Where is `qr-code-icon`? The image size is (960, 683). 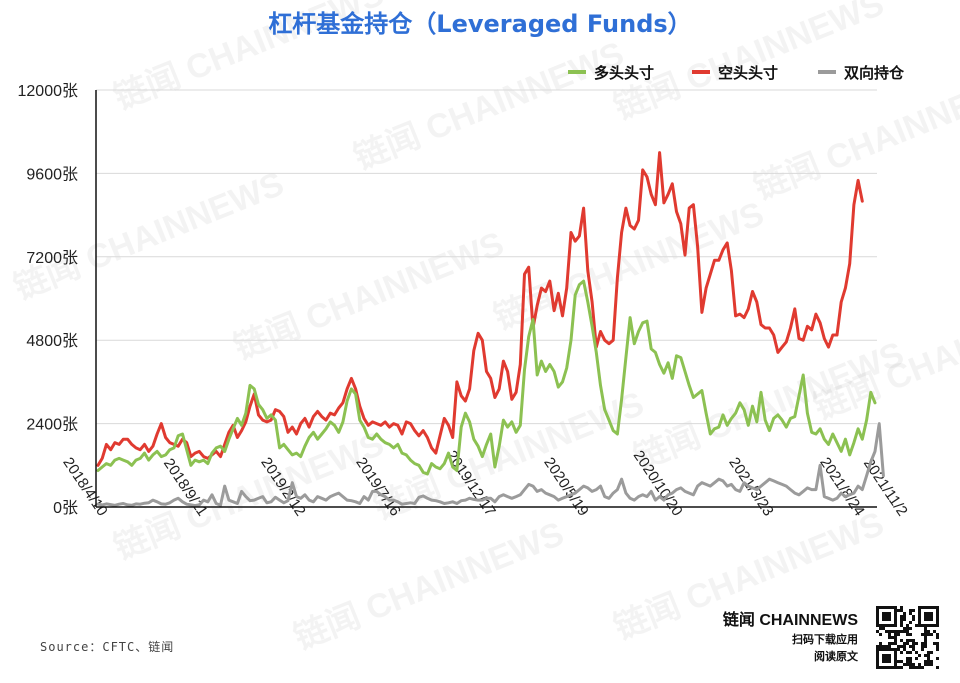
qr-code-icon is located at coordinates (907, 637).